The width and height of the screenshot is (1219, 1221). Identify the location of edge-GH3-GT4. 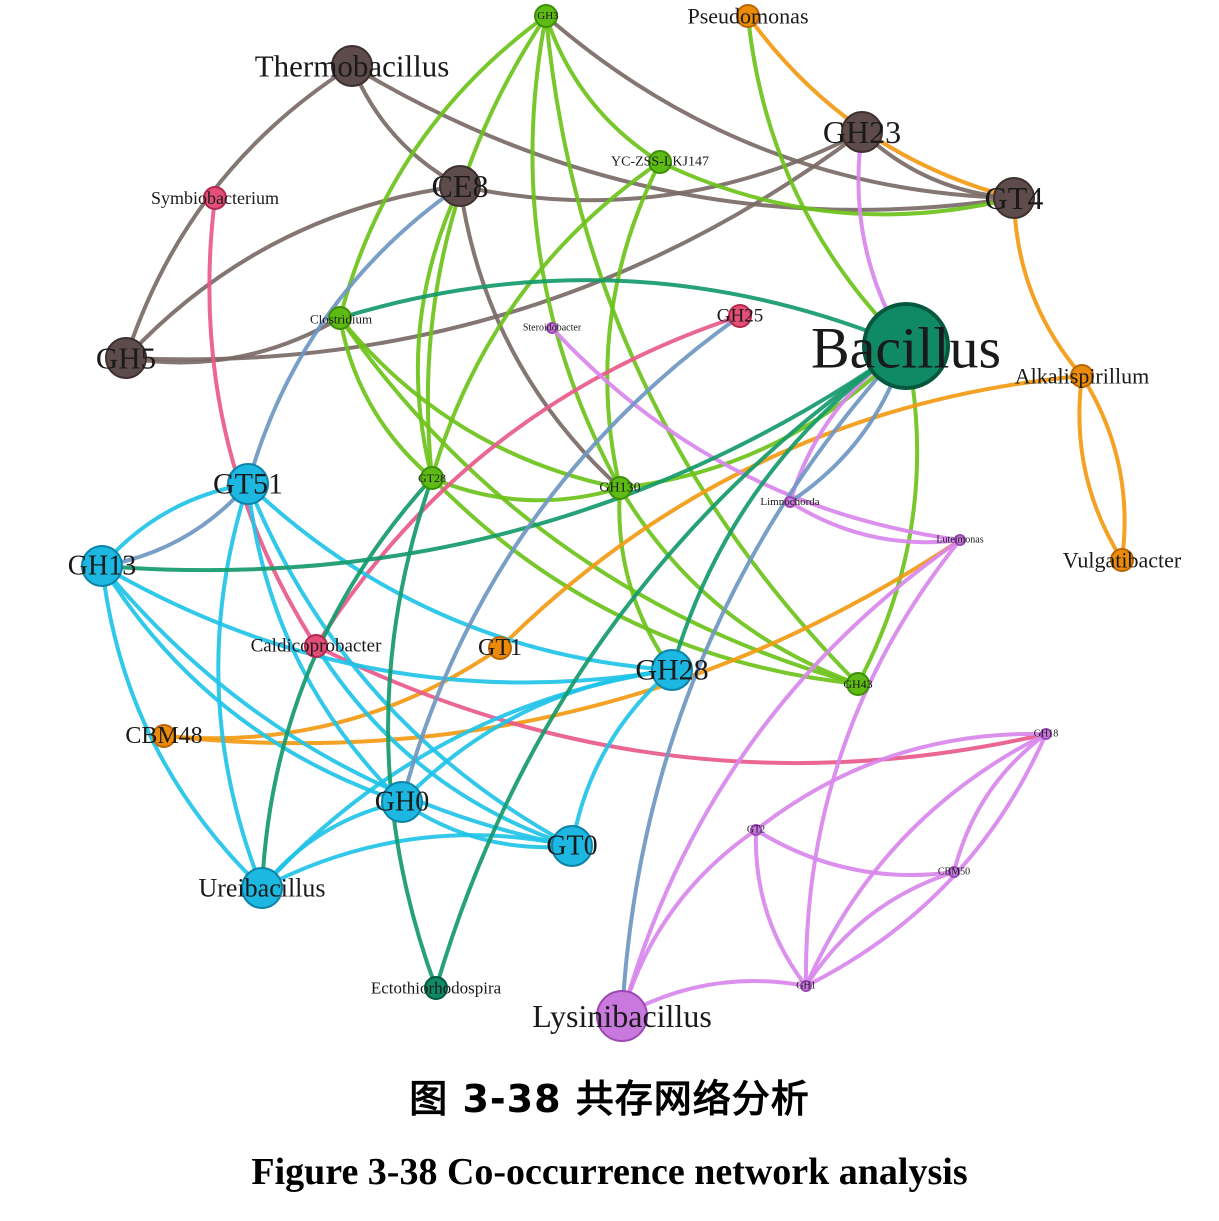
(780, 107).